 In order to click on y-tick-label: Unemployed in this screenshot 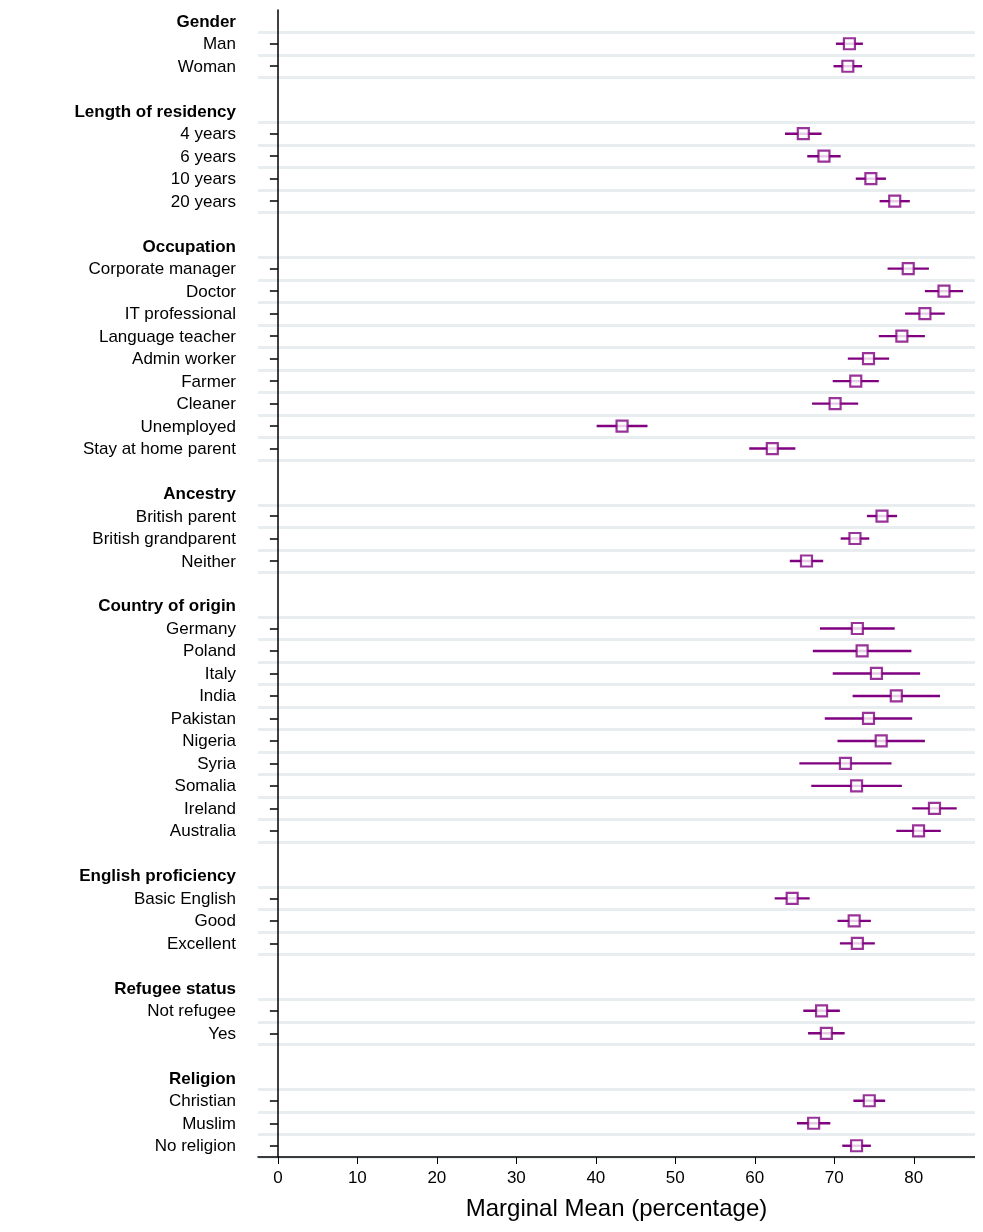, I will do `click(188, 426)`.